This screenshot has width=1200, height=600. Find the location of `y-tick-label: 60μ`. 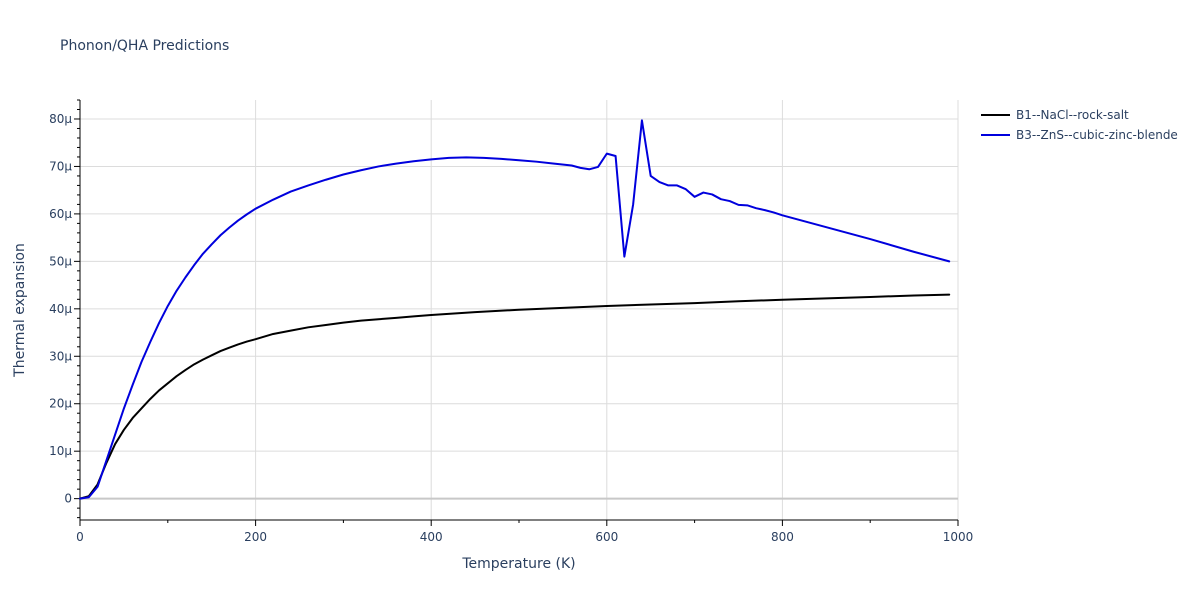

y-tick-label: 60μ is located at coordinates (60, 214).